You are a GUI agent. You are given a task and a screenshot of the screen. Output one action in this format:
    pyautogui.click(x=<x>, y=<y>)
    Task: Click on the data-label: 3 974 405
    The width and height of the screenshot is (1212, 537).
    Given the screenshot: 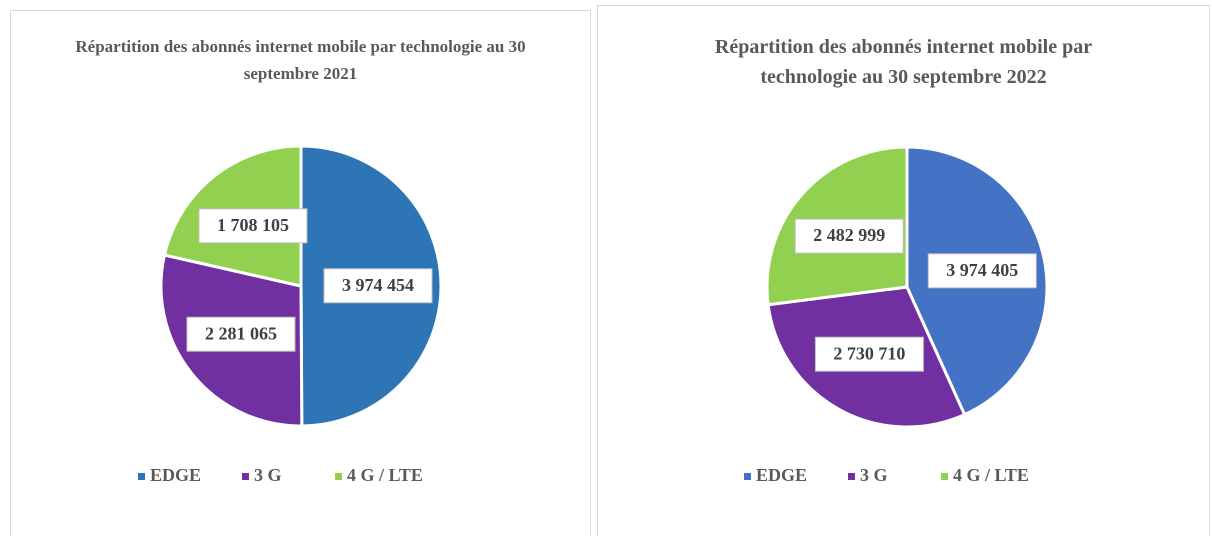 What is the action you would take?
    pyautogui.click(x=982, y=270)
    